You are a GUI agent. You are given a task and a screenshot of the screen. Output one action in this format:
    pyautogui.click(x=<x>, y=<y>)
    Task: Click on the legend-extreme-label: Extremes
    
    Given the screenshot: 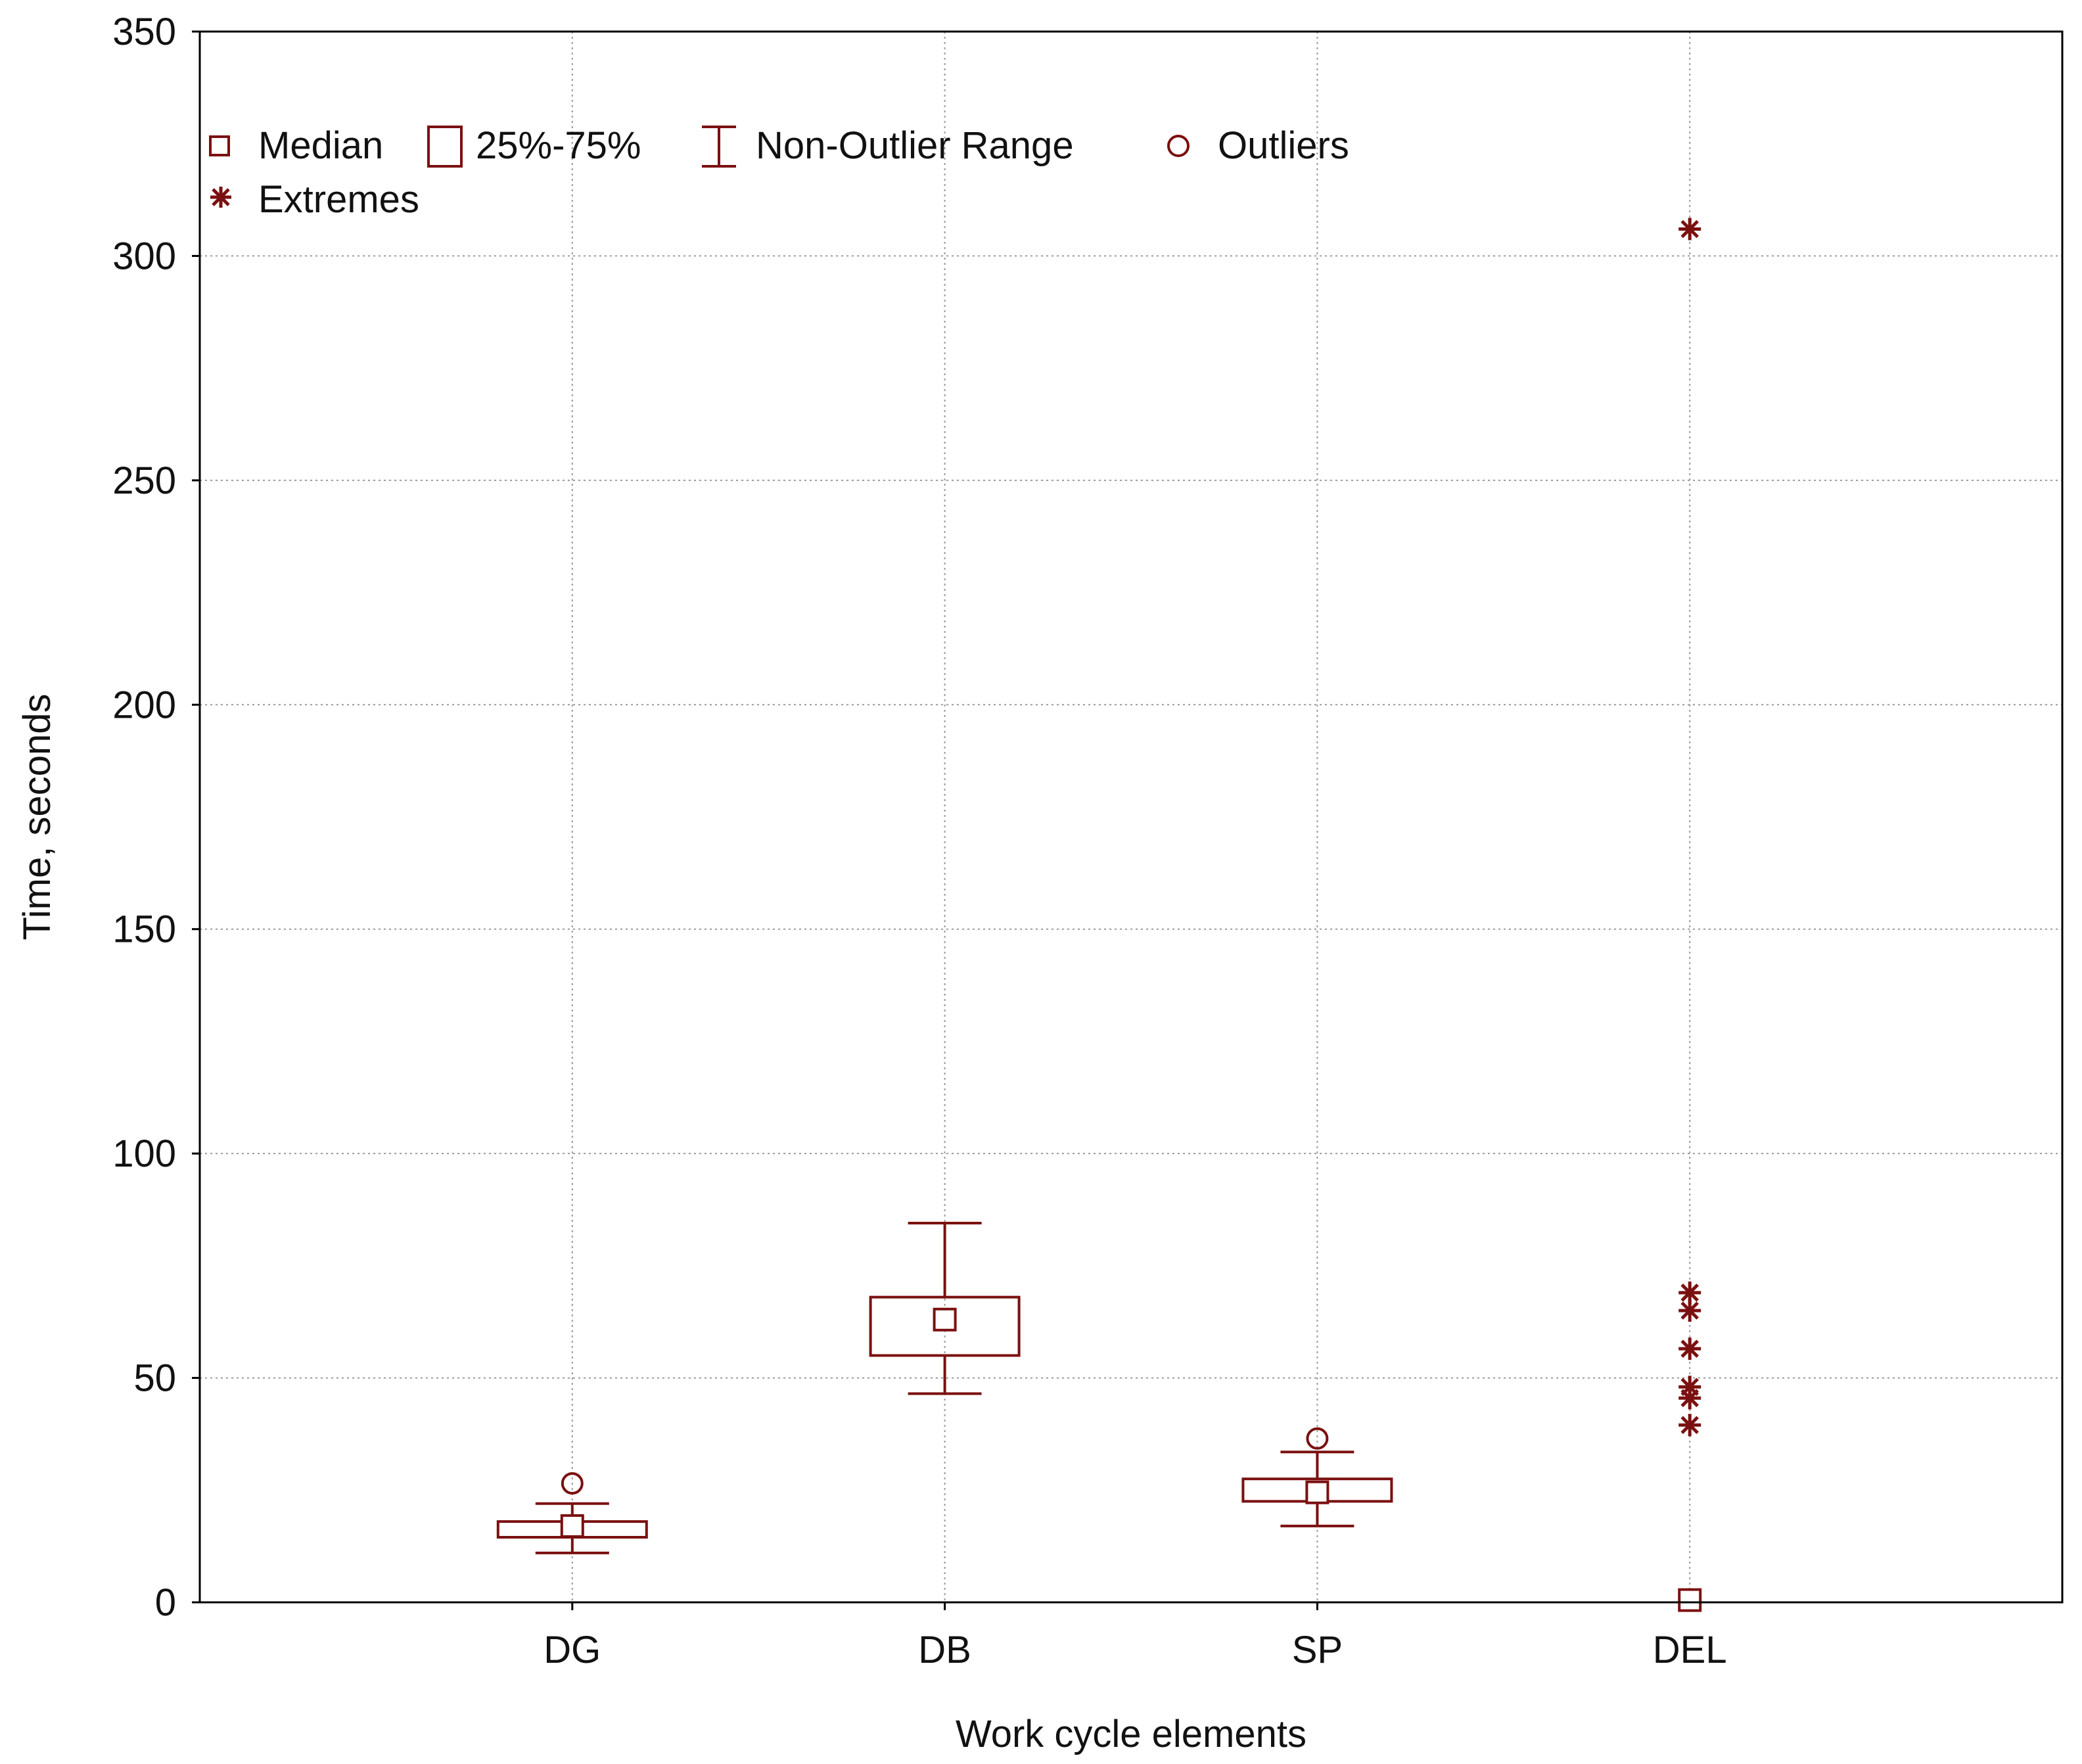 What is the action you would take?
    pyautogui.click(x=339, y=199)
    